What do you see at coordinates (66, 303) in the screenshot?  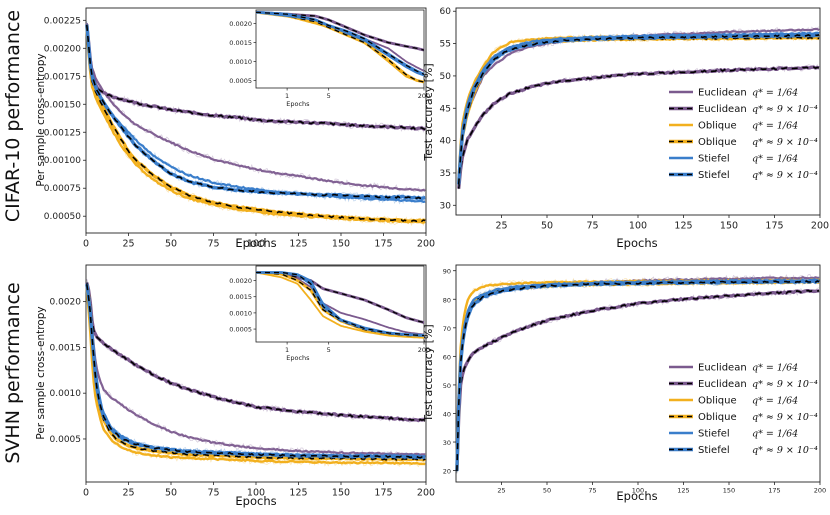 I see `y-tick-label: 0.0020` at bounding box center [66, 303].